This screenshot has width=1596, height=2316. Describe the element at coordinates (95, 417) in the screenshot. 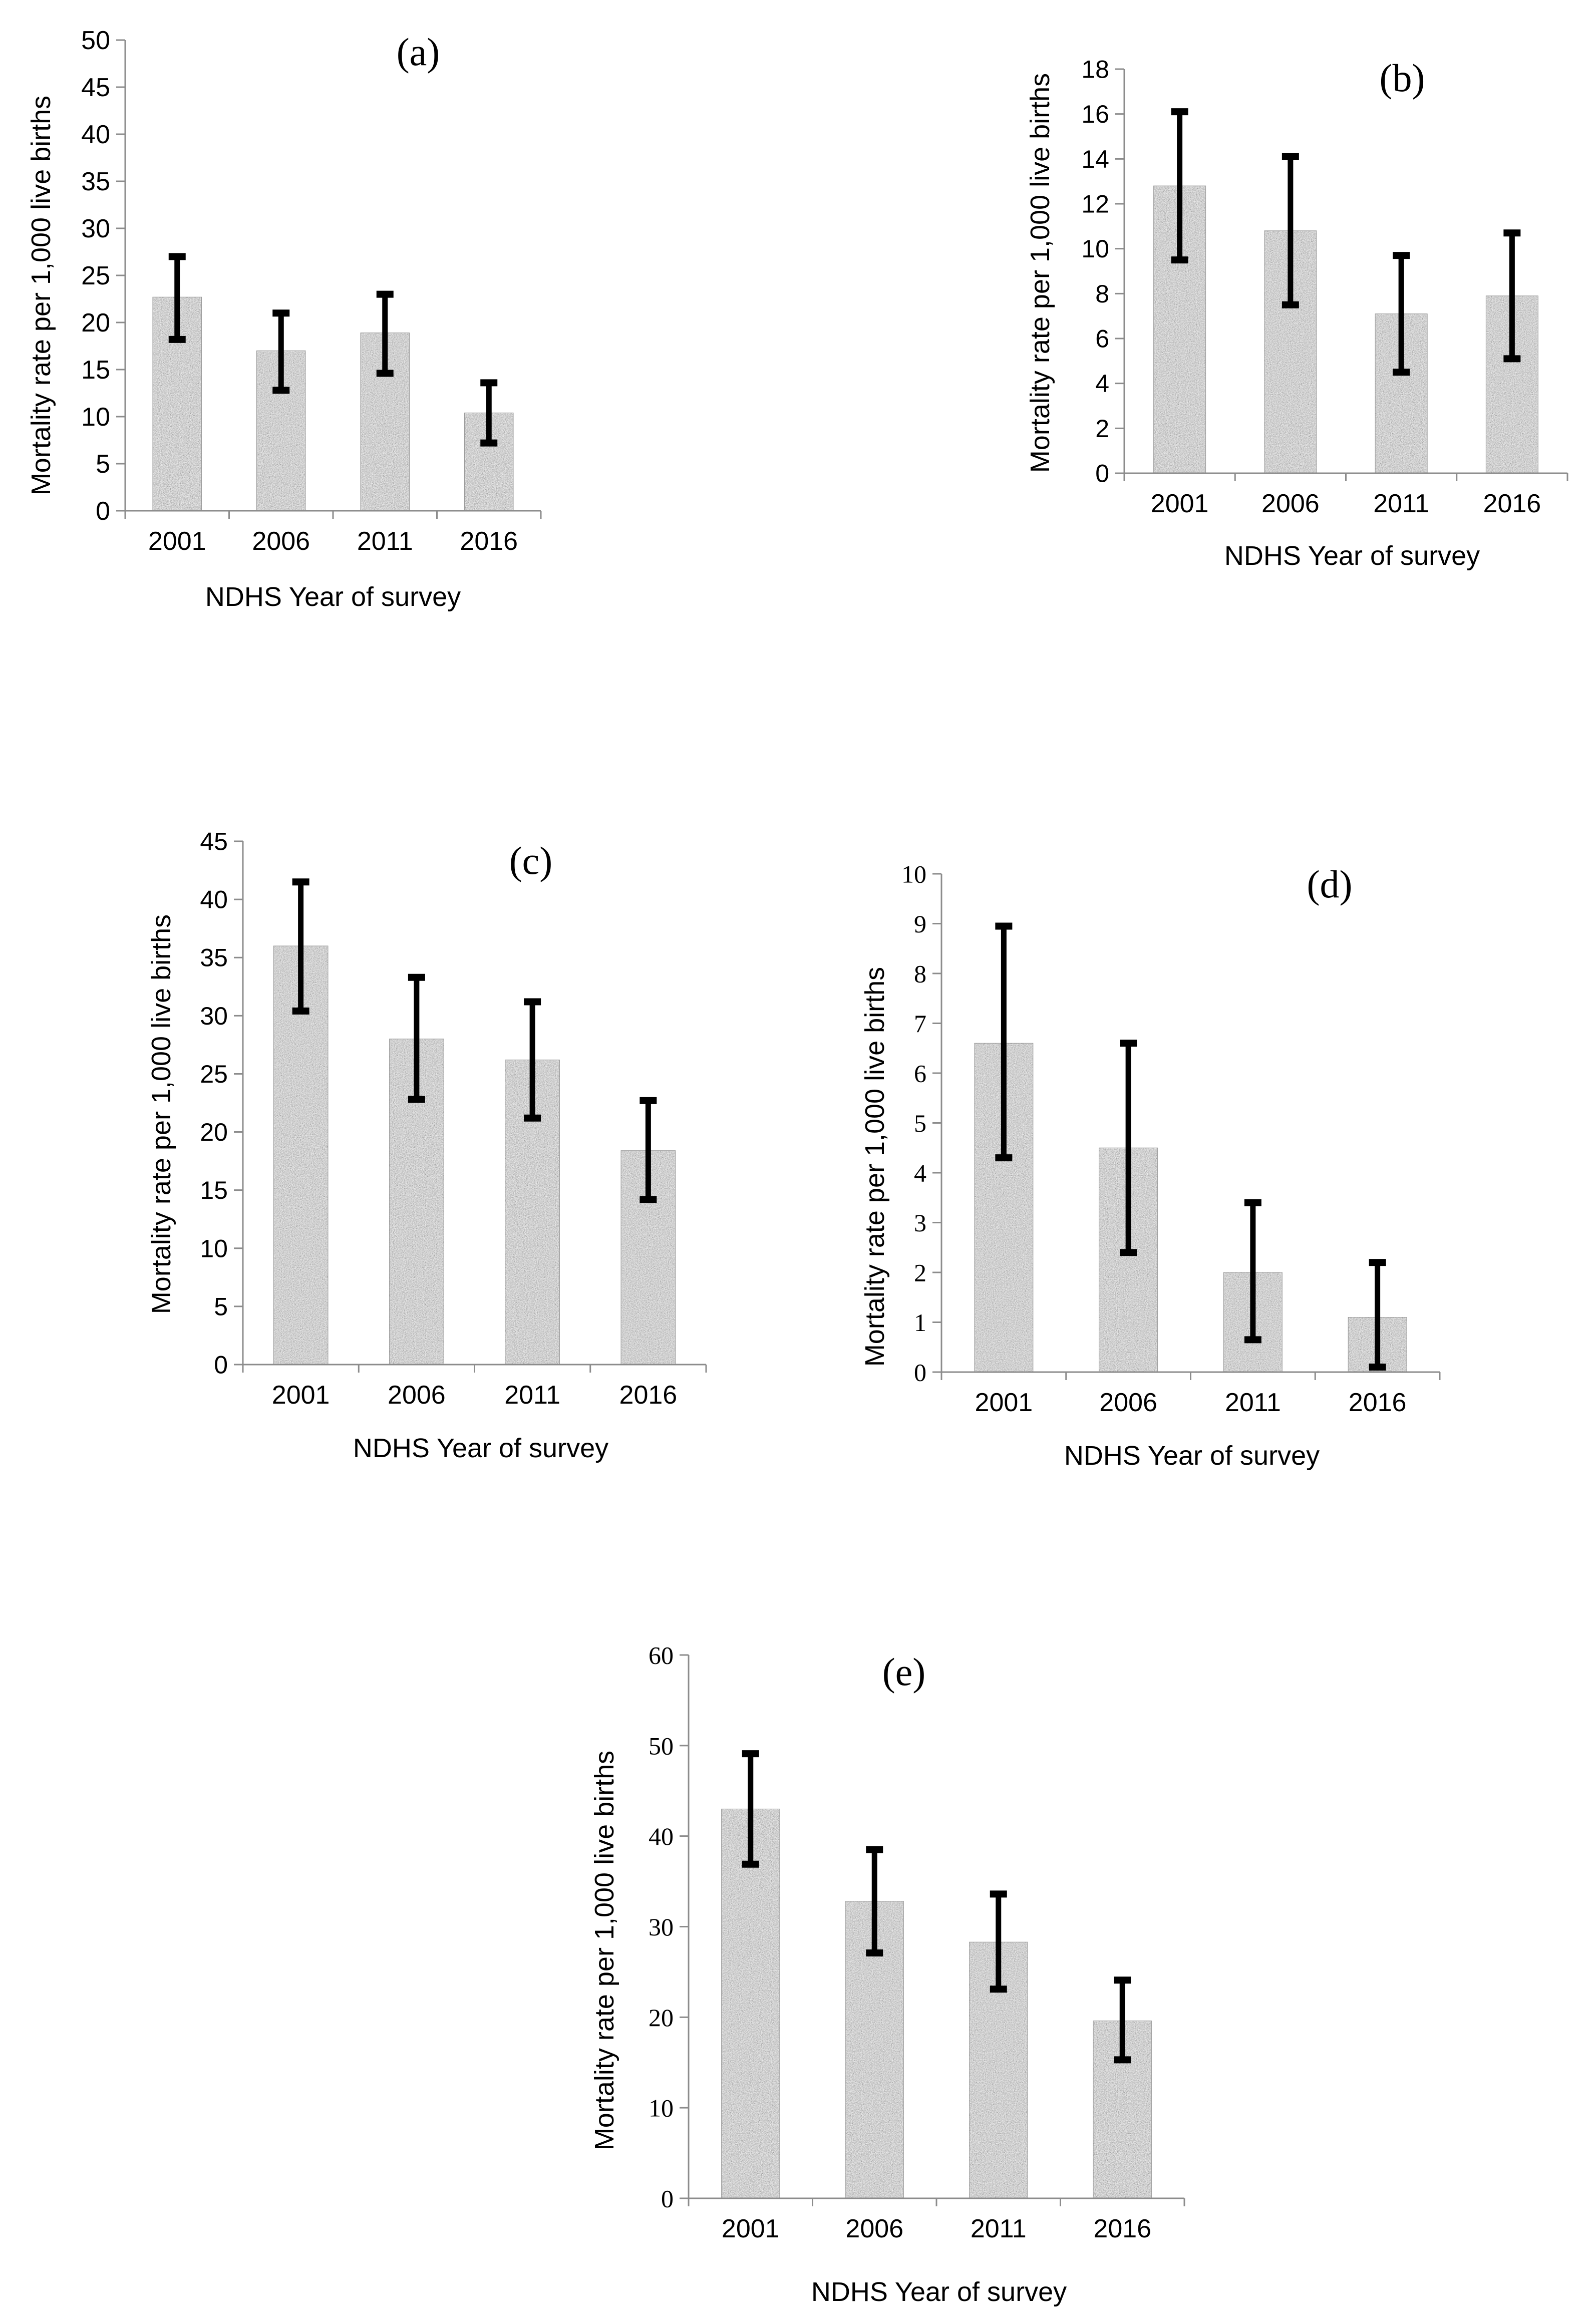

I see `chart-a-ytick-label: 10` at that location.